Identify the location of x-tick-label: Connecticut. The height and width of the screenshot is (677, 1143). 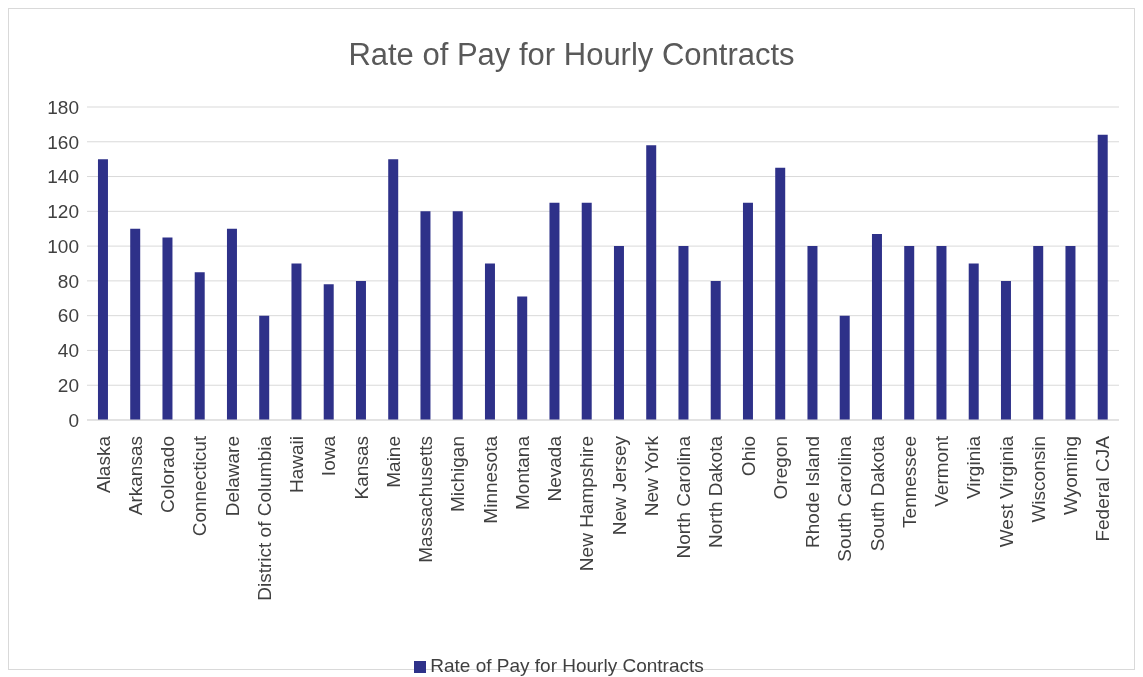
(200, 486).